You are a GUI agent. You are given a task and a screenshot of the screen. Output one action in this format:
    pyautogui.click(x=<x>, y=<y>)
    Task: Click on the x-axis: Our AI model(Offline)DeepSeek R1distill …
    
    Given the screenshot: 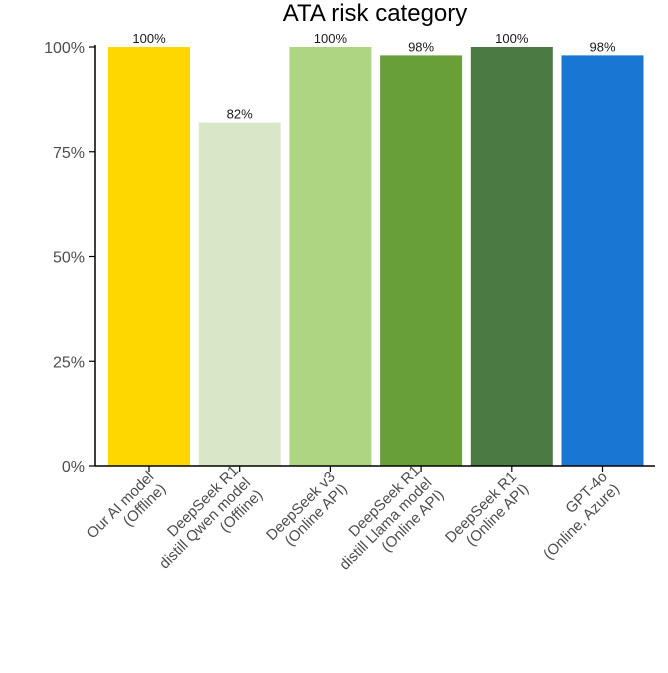 What is the action you would take?
    pyautogui.click(x=369, y=518)
    